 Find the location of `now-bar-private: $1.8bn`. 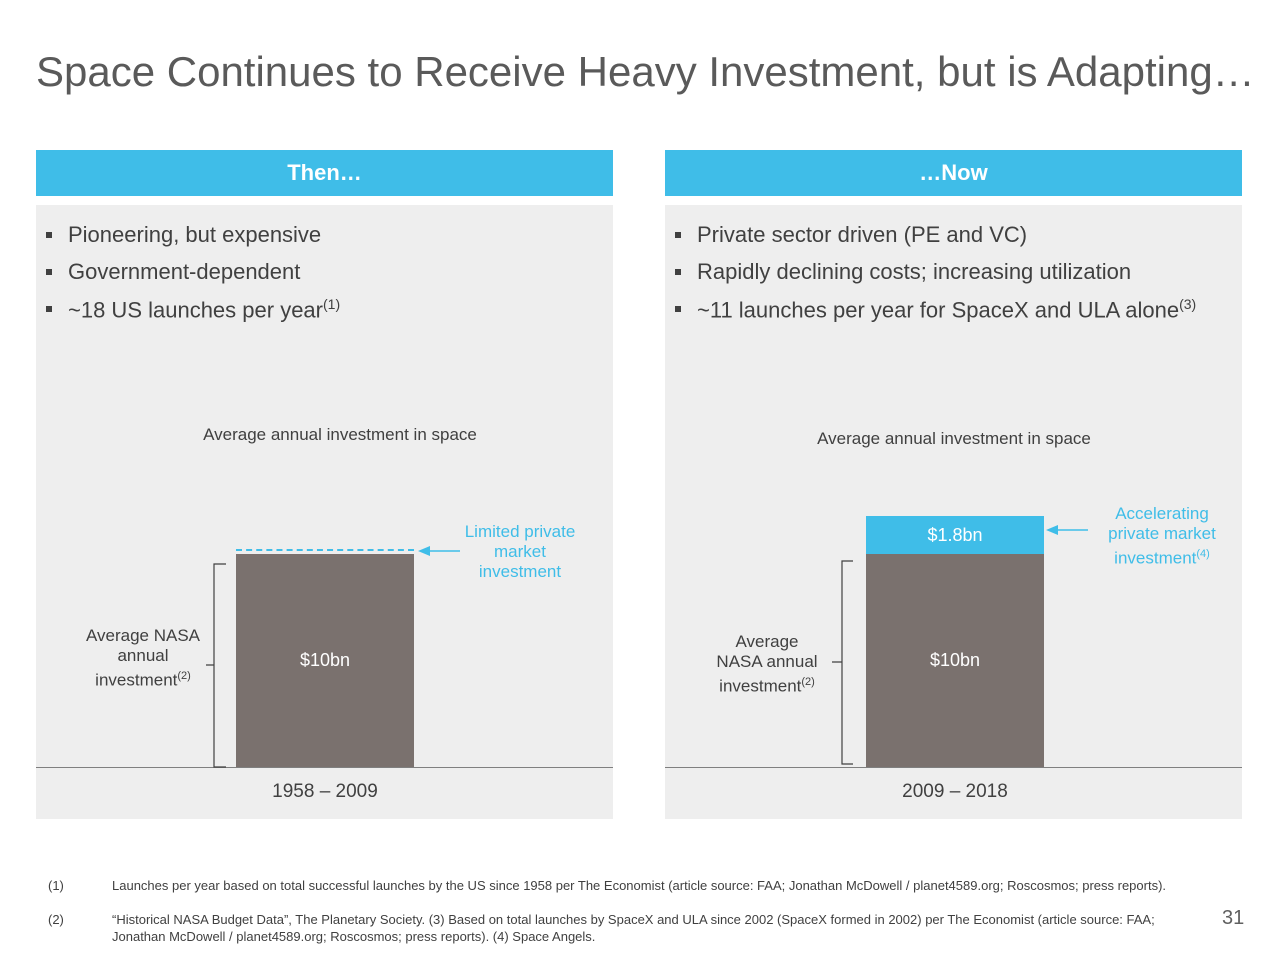

now-bar-private: $1.8bn is located at coordinates (955, 535).